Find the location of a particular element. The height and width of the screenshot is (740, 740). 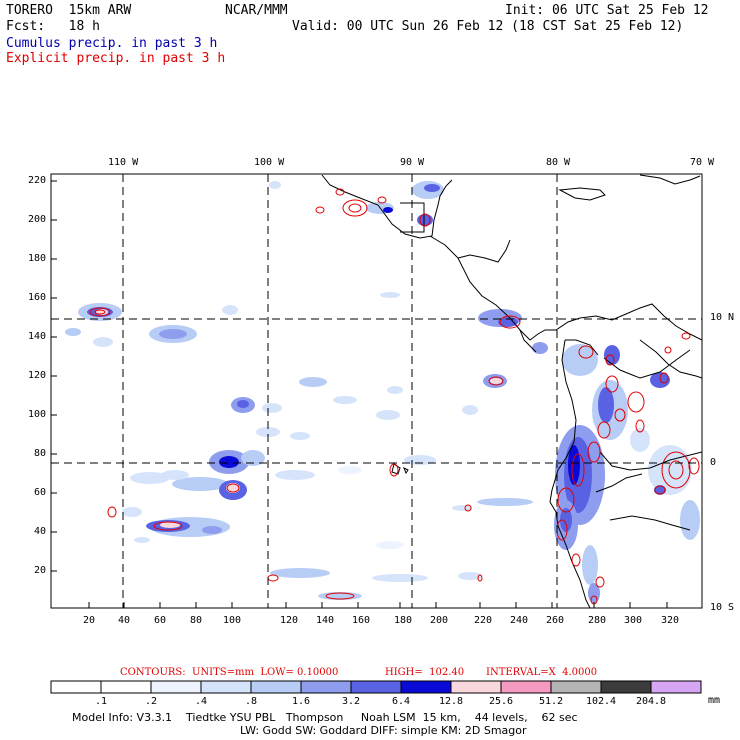

colorbar-label: 51.2 is located at coordinates (551, 701).